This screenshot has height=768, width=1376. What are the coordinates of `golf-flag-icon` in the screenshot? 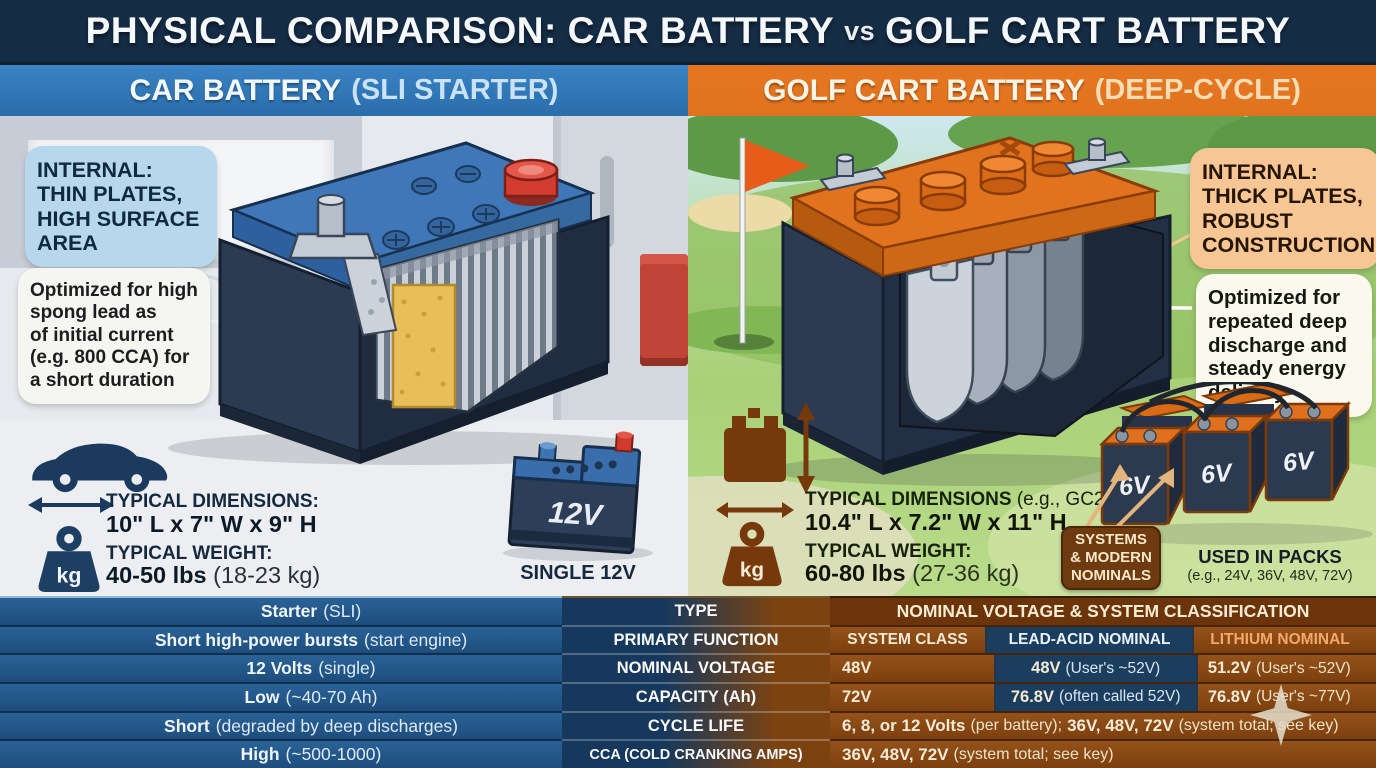 It's located at (762, 243).